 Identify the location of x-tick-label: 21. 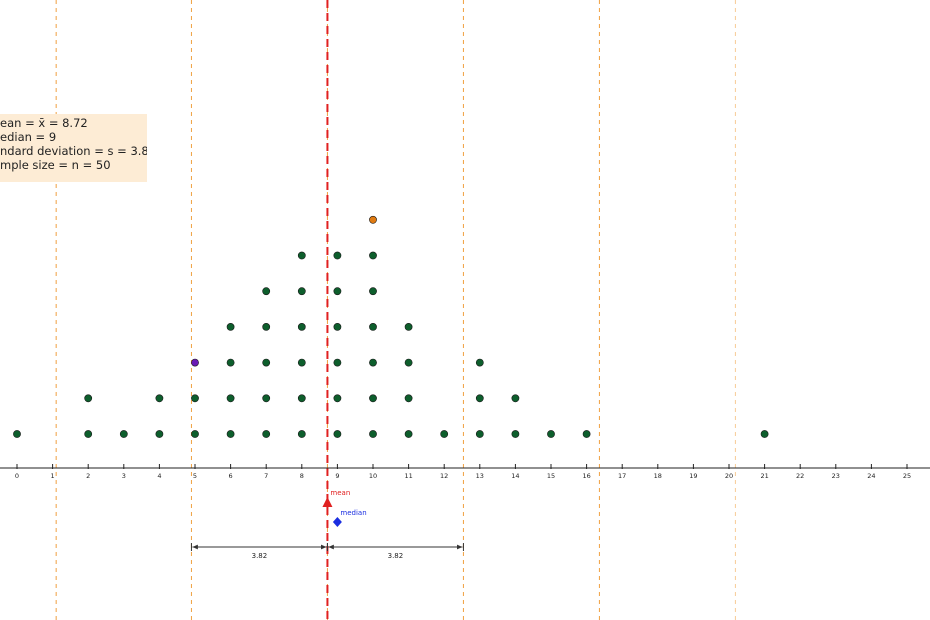
(764, 476).